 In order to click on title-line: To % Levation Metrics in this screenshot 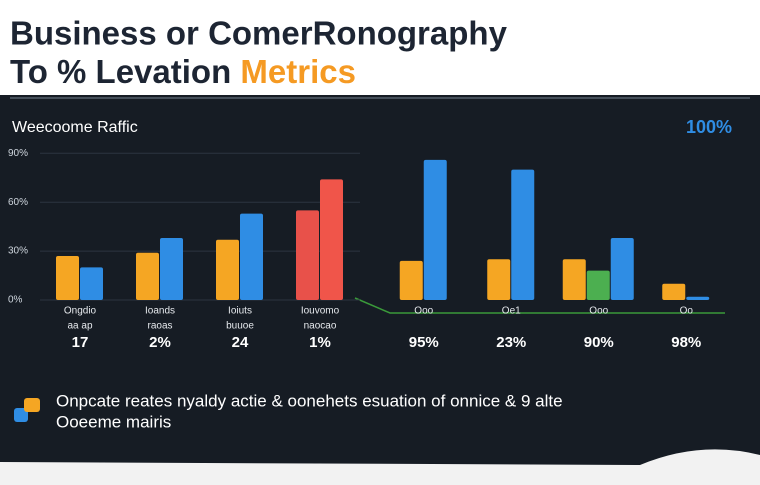, I will do `click(183, 71)`.